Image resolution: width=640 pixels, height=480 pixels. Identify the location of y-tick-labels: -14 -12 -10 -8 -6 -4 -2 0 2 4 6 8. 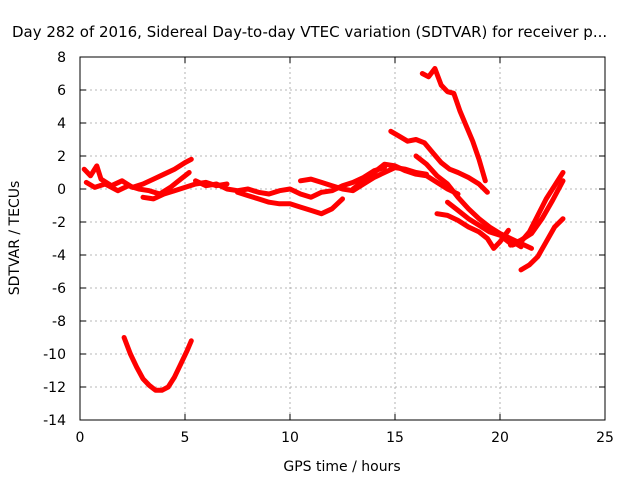
(54, 239).